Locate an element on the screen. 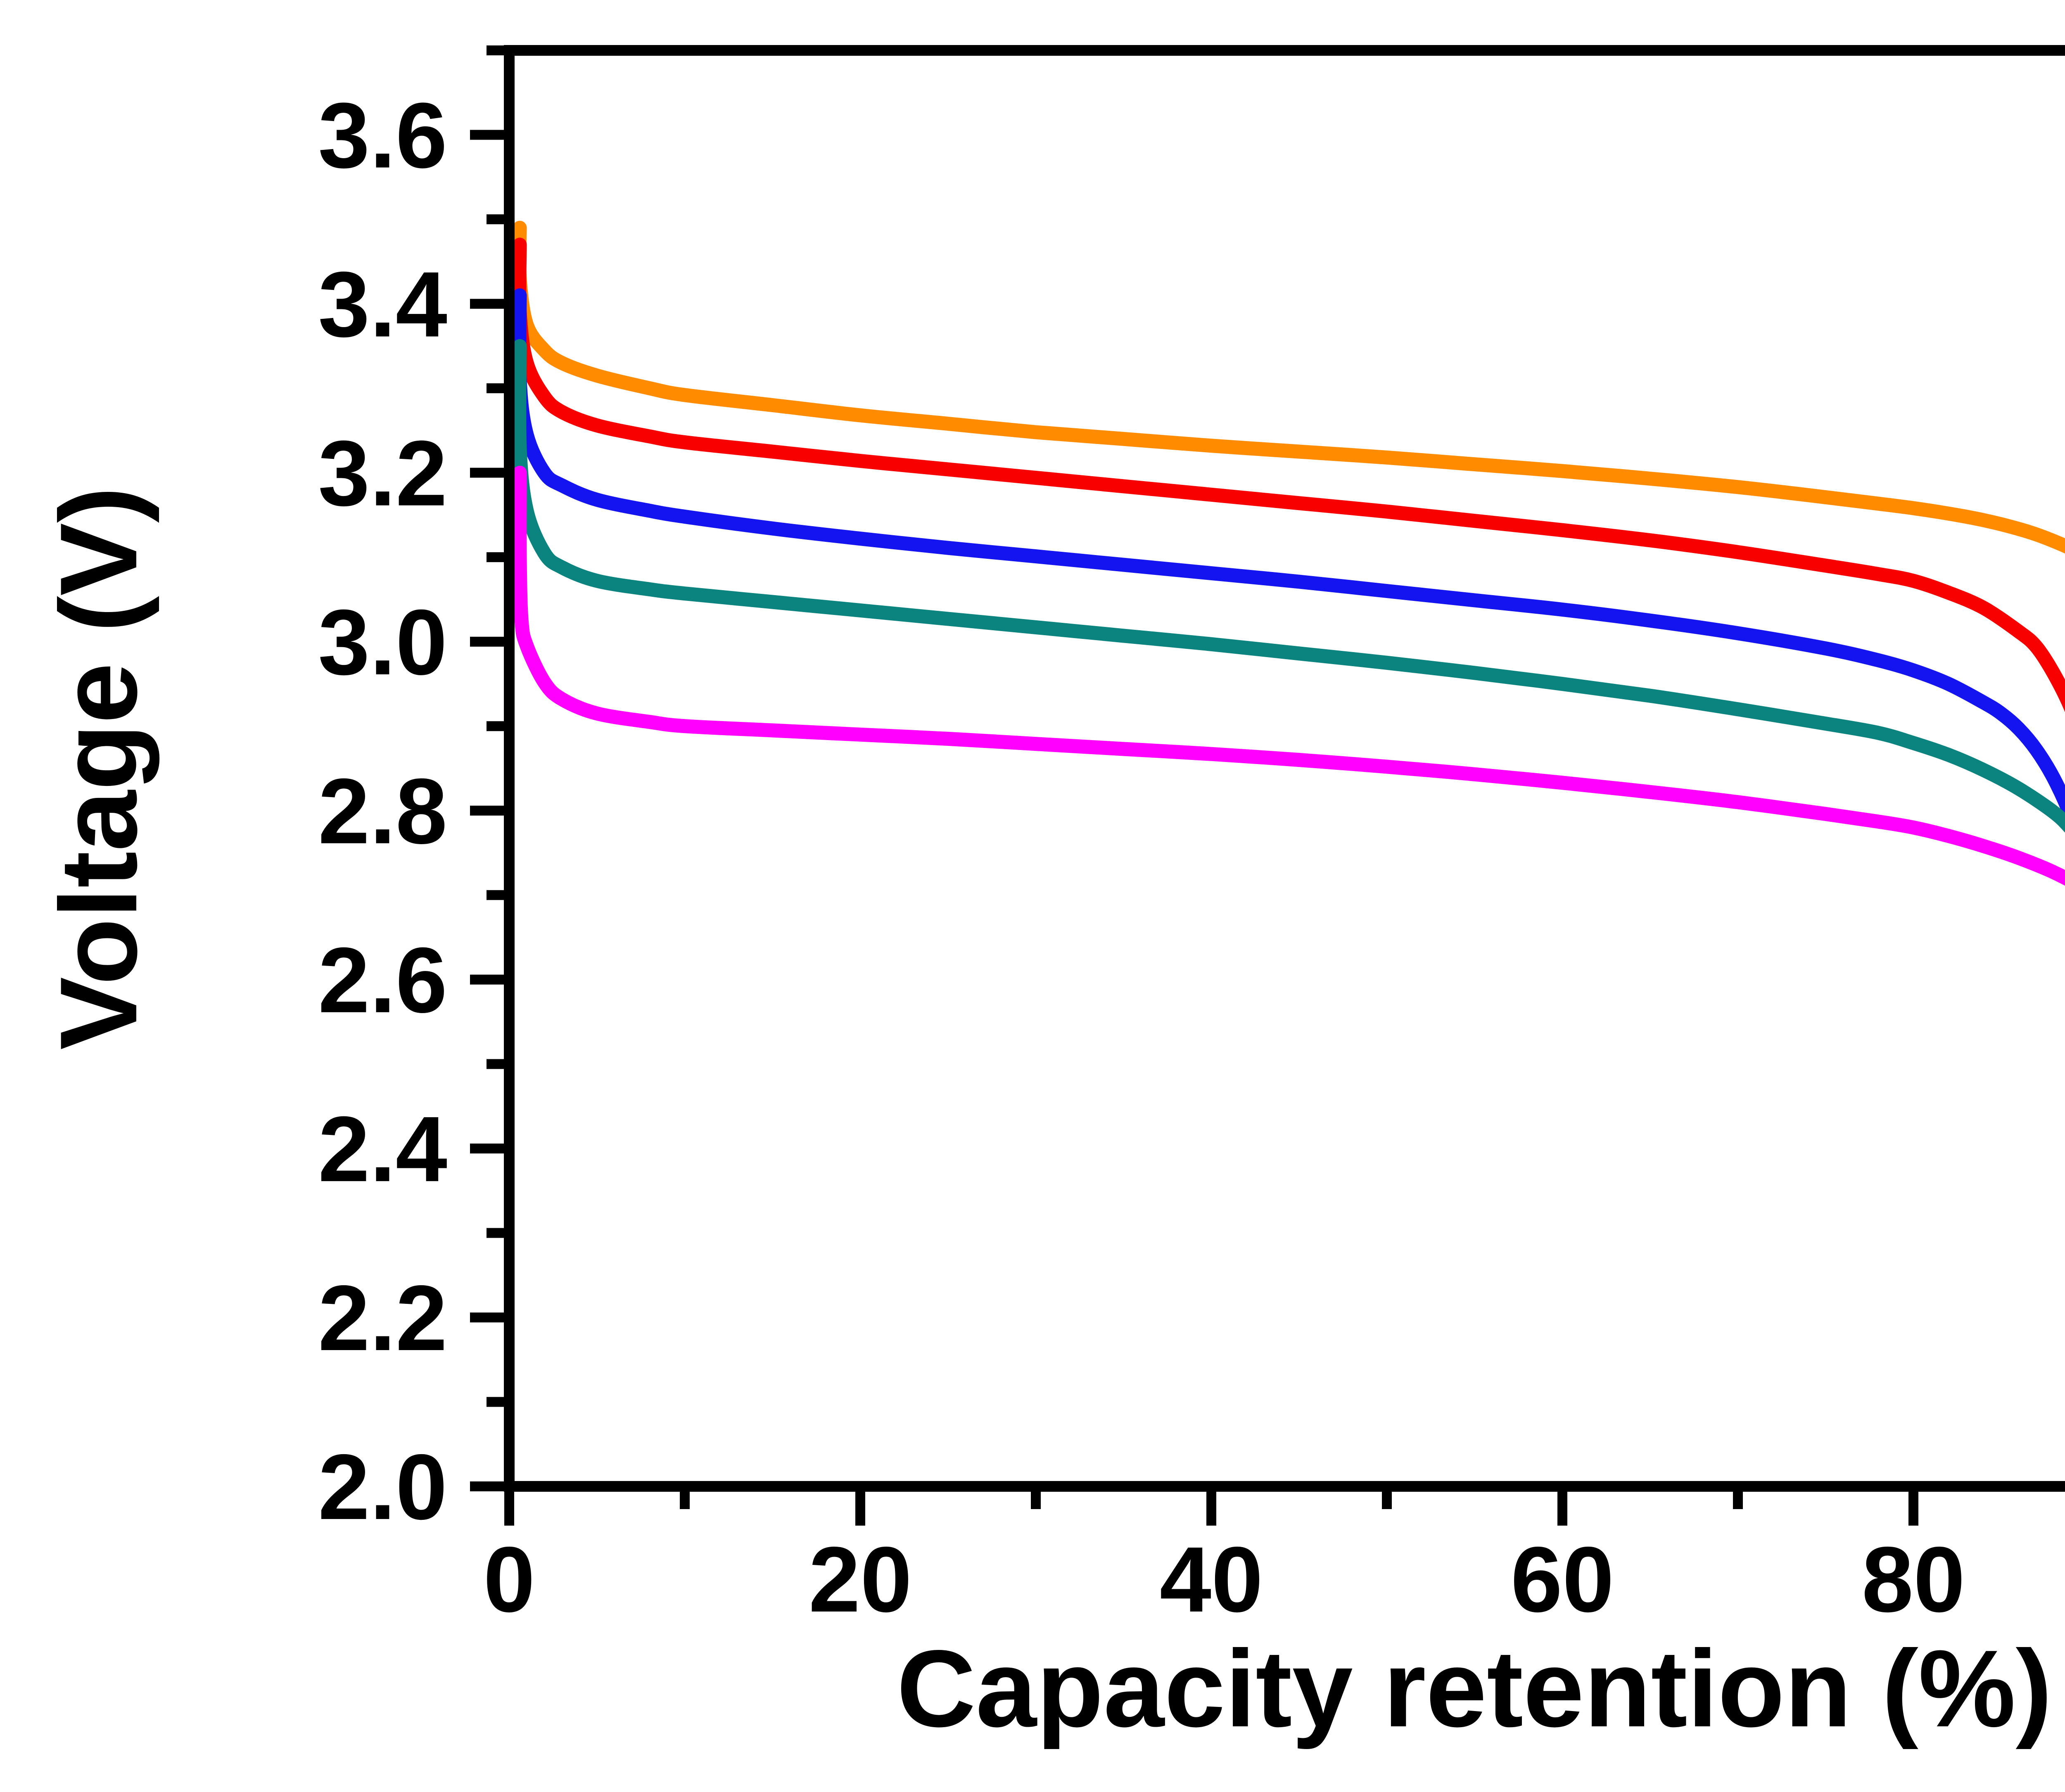 The image size is (2065, 1792). y-tick-label: 2.8 is located at coordinates (382, 811).